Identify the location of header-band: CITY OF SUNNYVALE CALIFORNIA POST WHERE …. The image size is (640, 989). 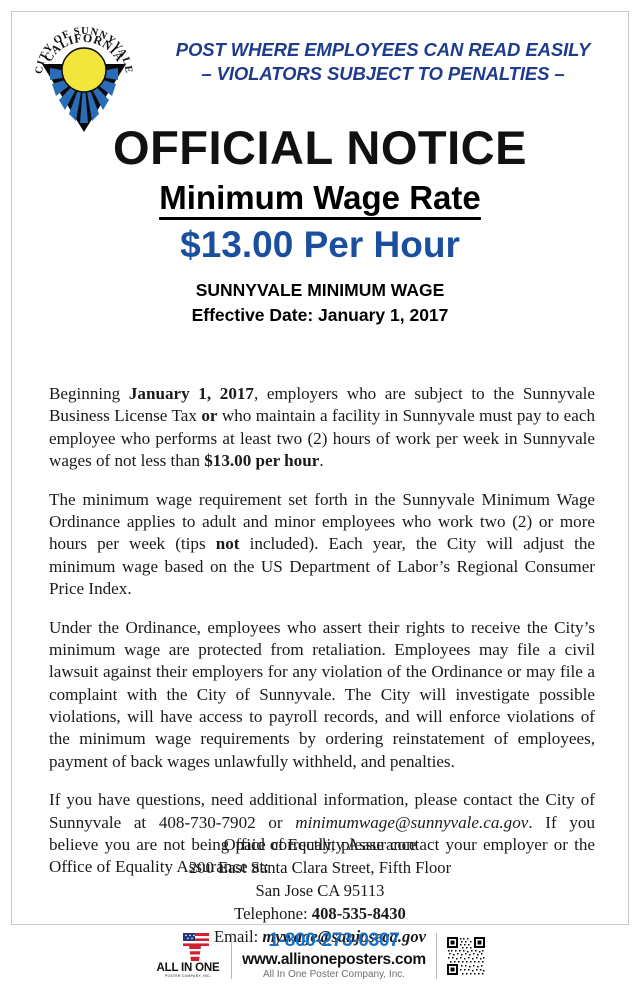
(320, 72).